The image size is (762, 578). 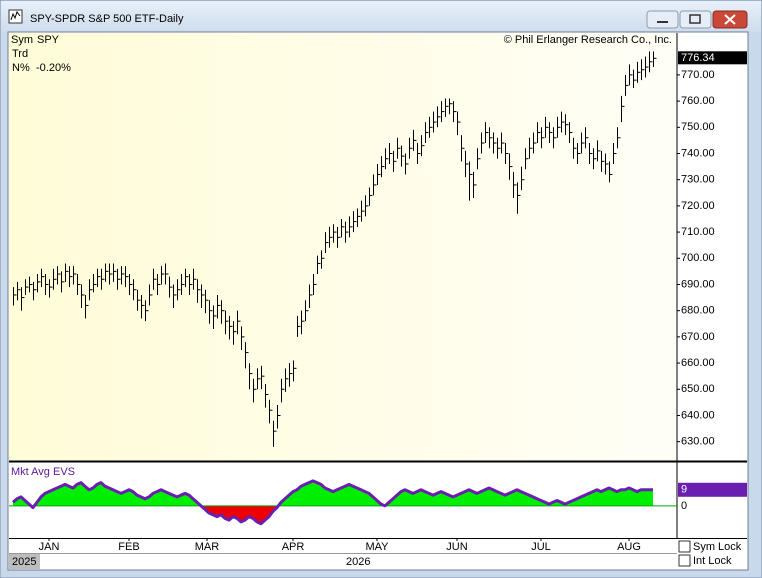 I want to click on sym-value: SPY, so click(x=48, y=40).